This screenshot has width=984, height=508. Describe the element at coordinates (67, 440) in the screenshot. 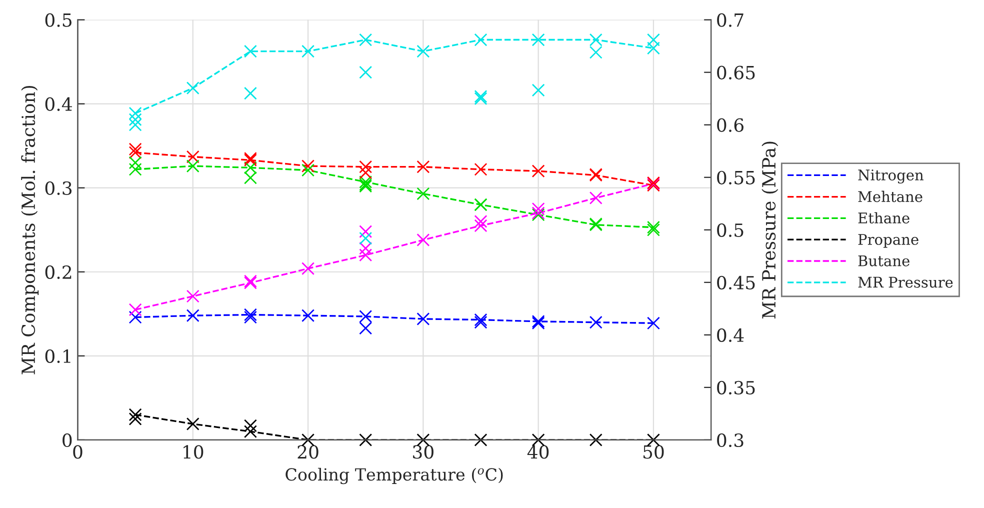

I see `y-tick-label: 0` at that location.